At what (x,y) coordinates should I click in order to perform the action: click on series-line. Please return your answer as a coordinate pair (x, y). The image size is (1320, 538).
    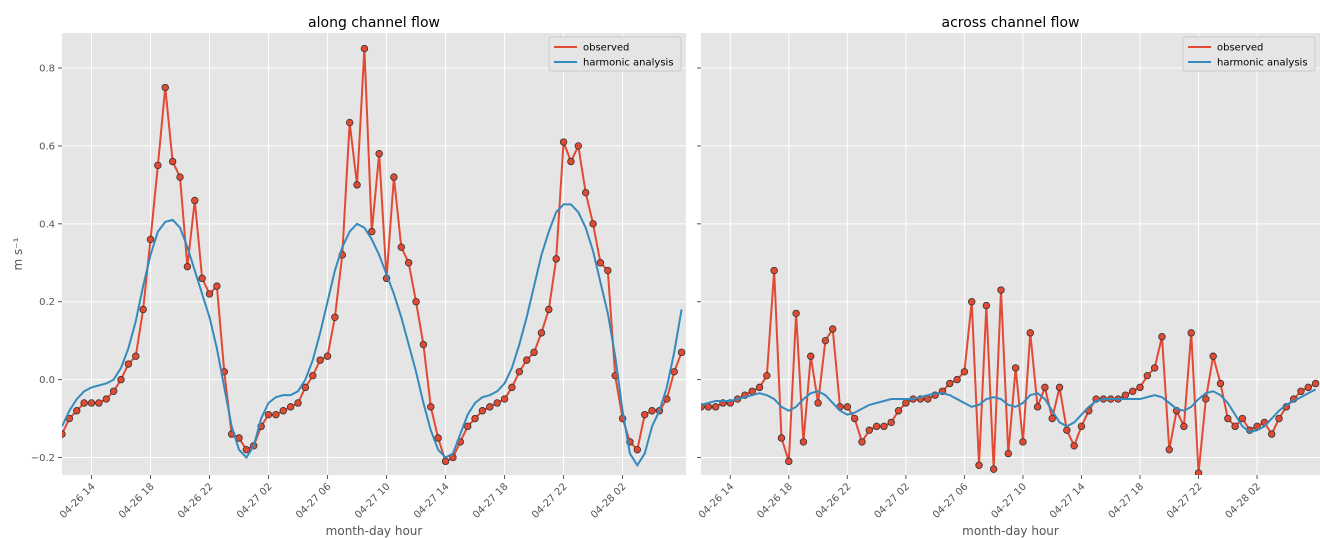
    Looking at the image, I should click on (1009, 411).